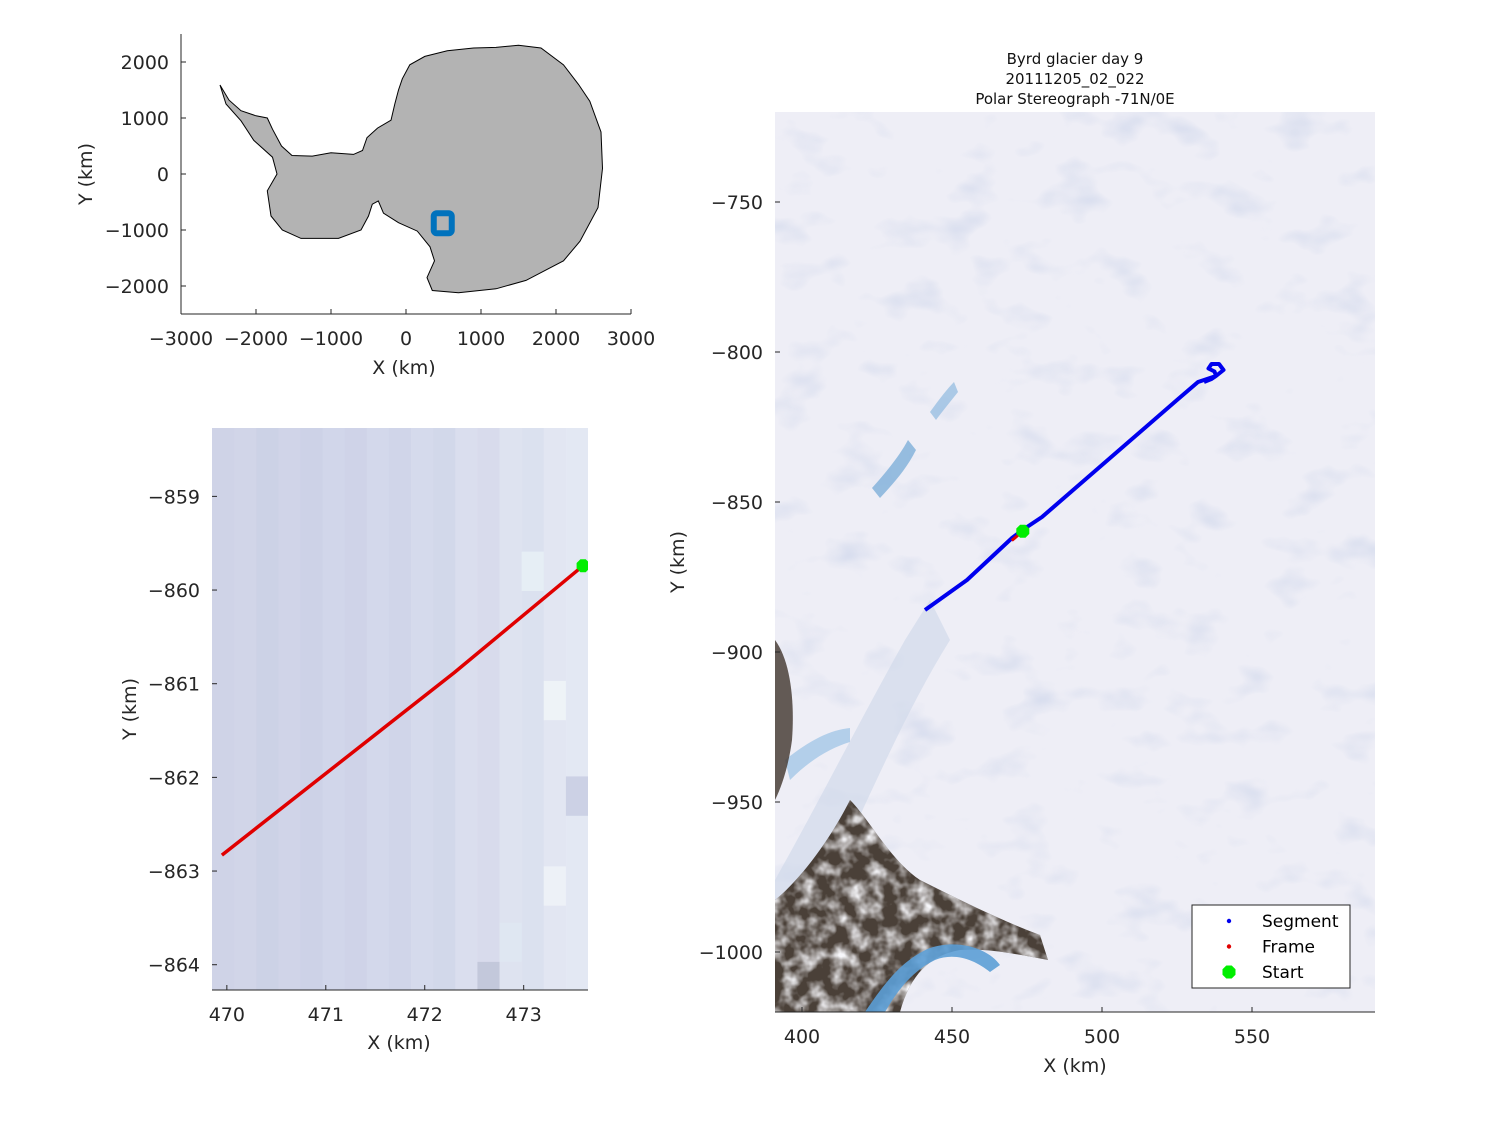  I want to click on zoom-y-tick-label: −860, so click(174, 591).